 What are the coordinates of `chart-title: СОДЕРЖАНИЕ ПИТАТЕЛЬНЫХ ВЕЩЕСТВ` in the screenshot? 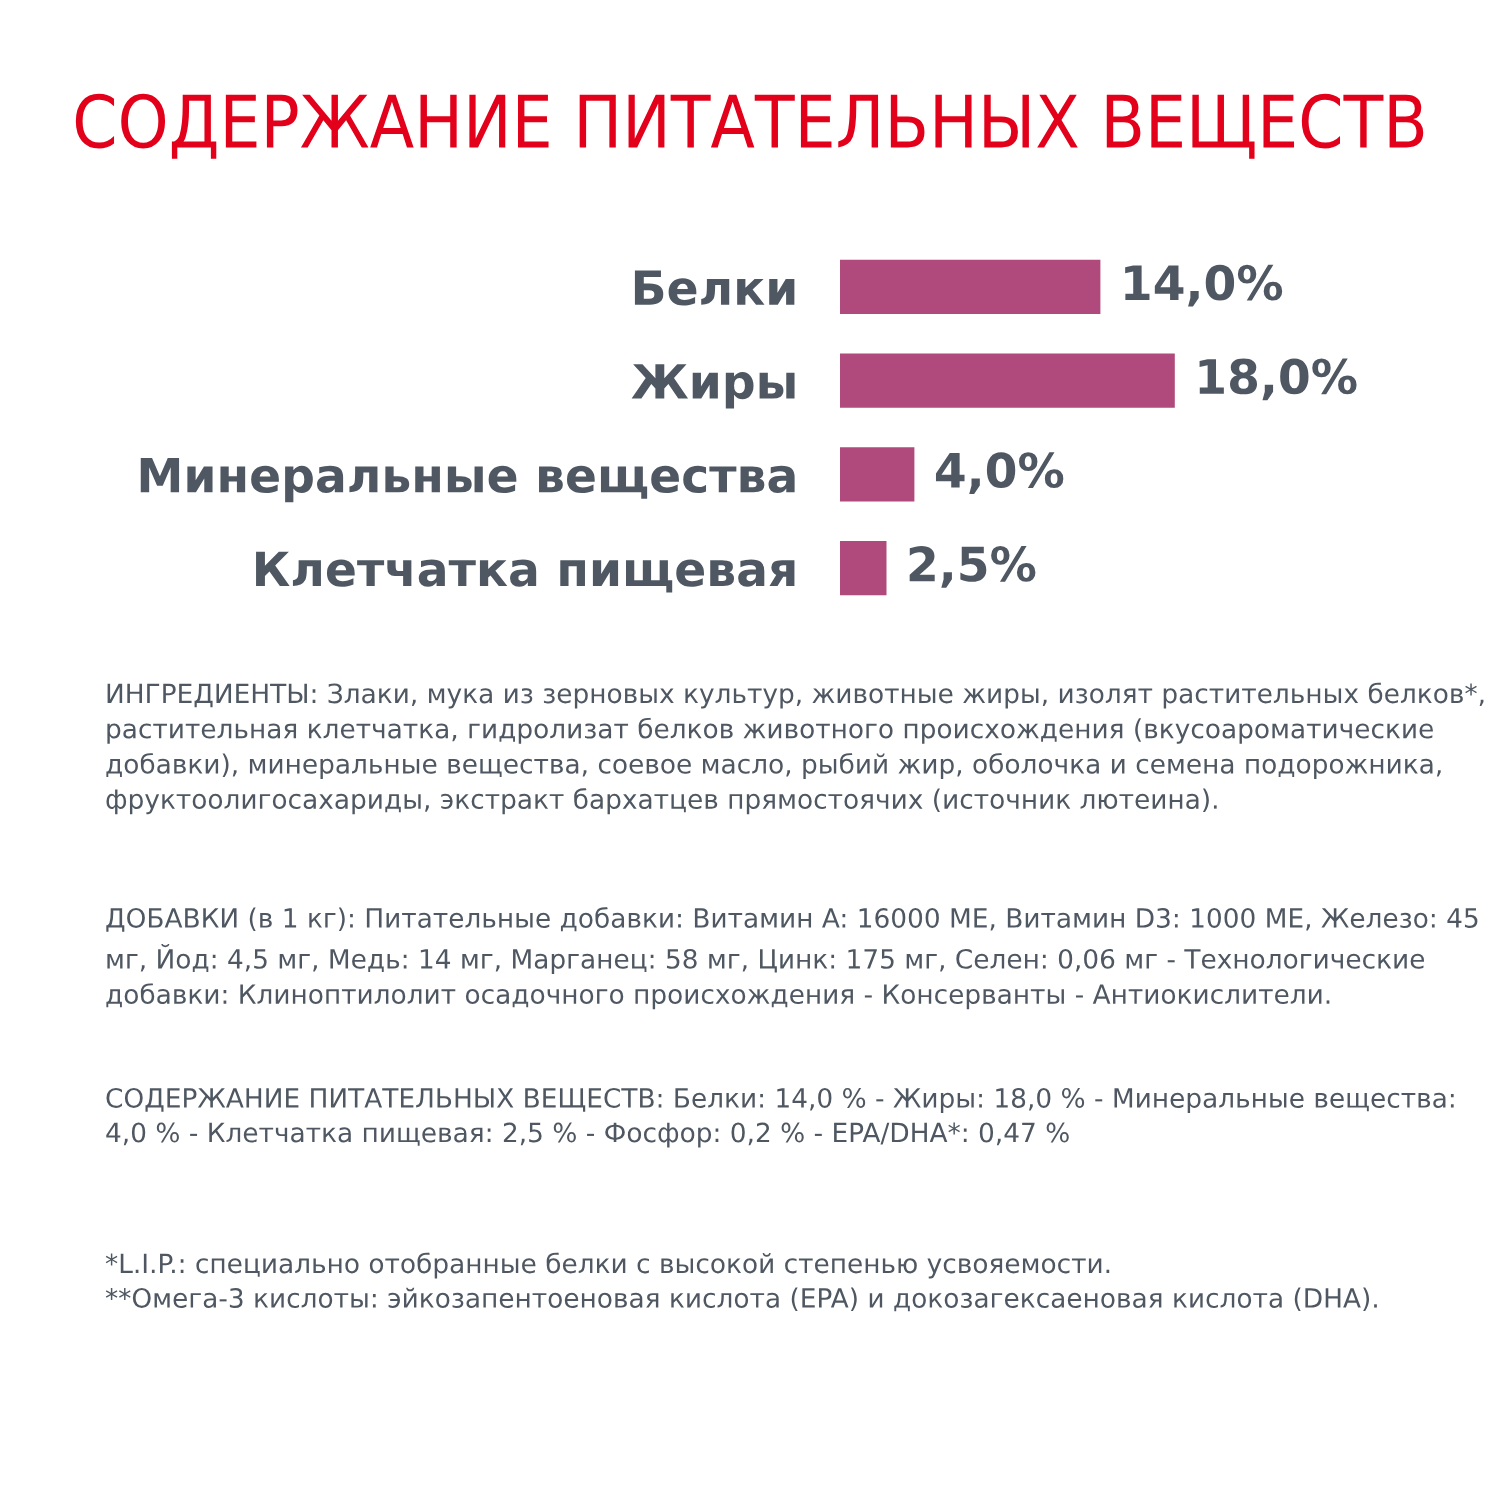 It's located at (749, 126).